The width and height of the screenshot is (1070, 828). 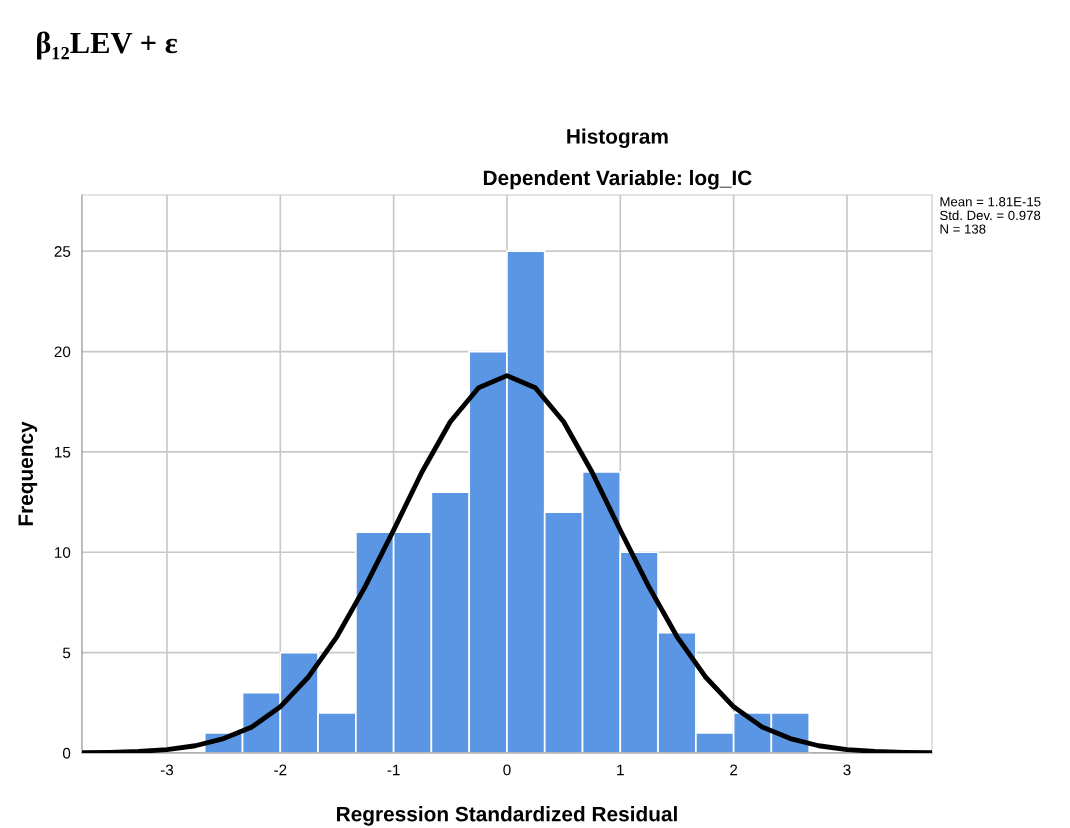 What do you see at coordinates (734, 770) in the screenshot?
I see `x-tick-label: 2` at bounding box center [734, 770].